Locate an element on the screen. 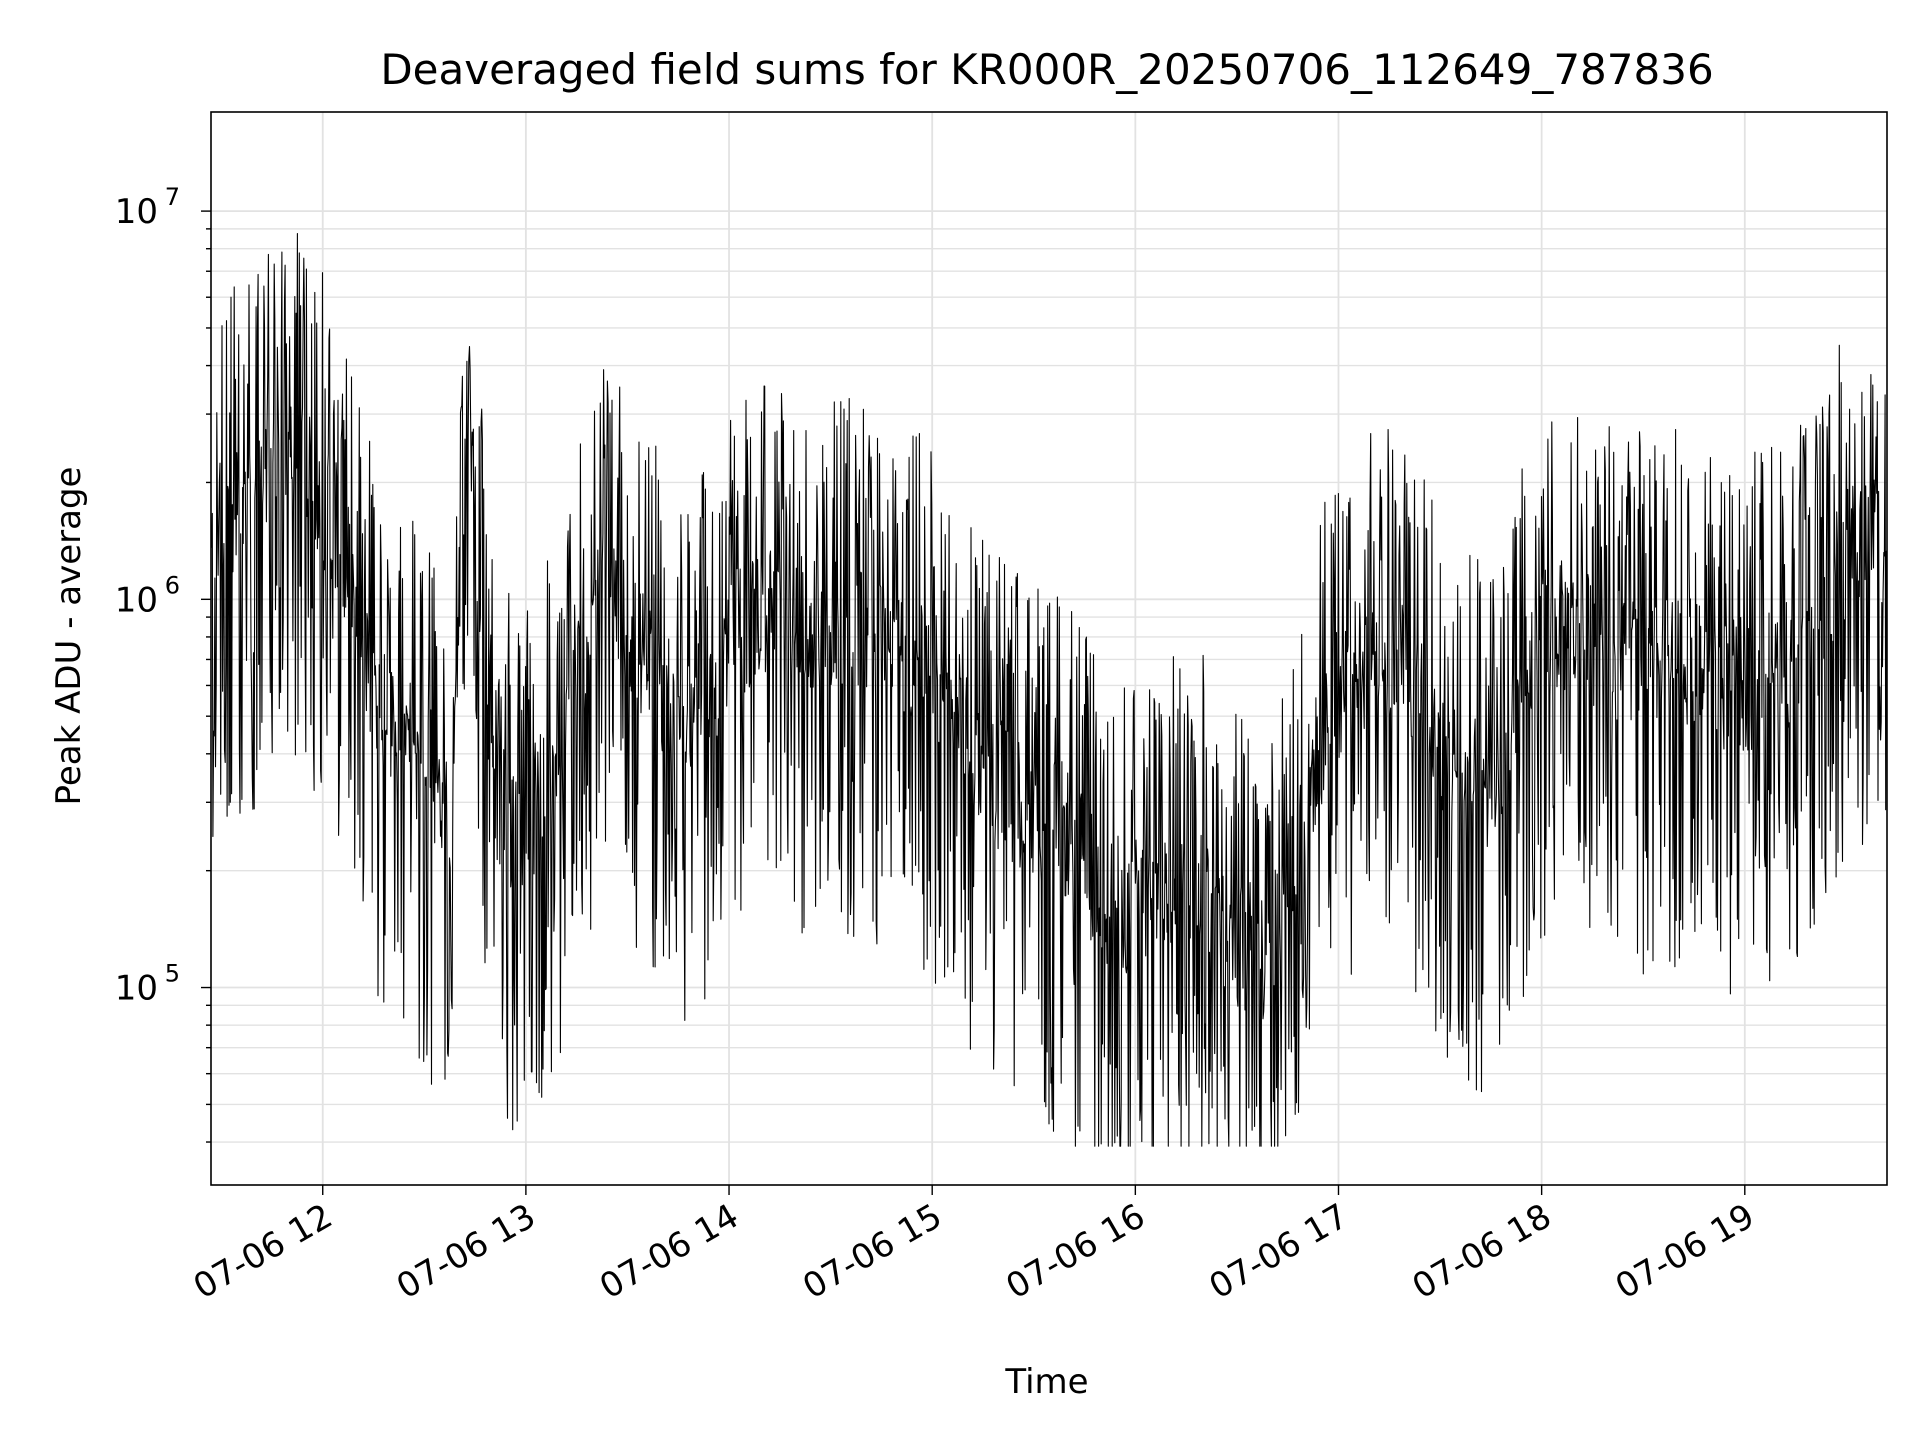  x-tick-label: 07-06 16 is located at coordinates (1075, 1251).